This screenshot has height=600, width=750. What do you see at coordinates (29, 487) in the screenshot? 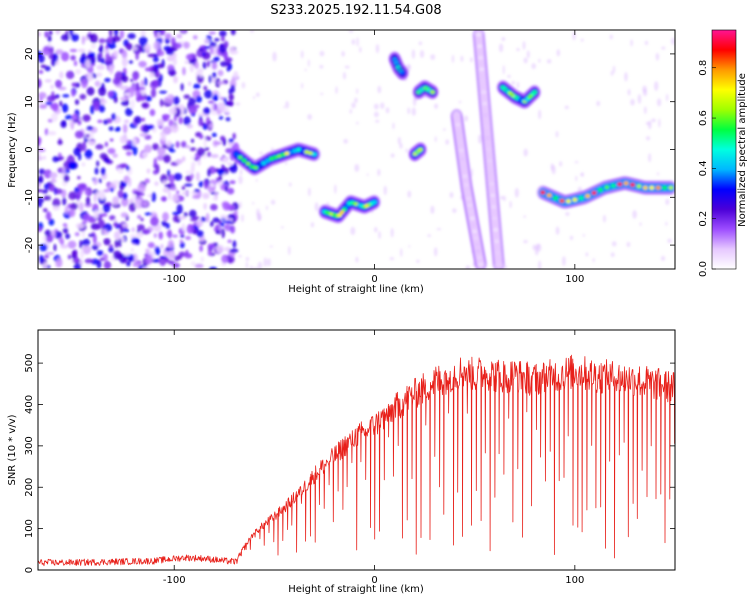
I see `snr-ytick-label: 200` at bounding box center [29, 487].